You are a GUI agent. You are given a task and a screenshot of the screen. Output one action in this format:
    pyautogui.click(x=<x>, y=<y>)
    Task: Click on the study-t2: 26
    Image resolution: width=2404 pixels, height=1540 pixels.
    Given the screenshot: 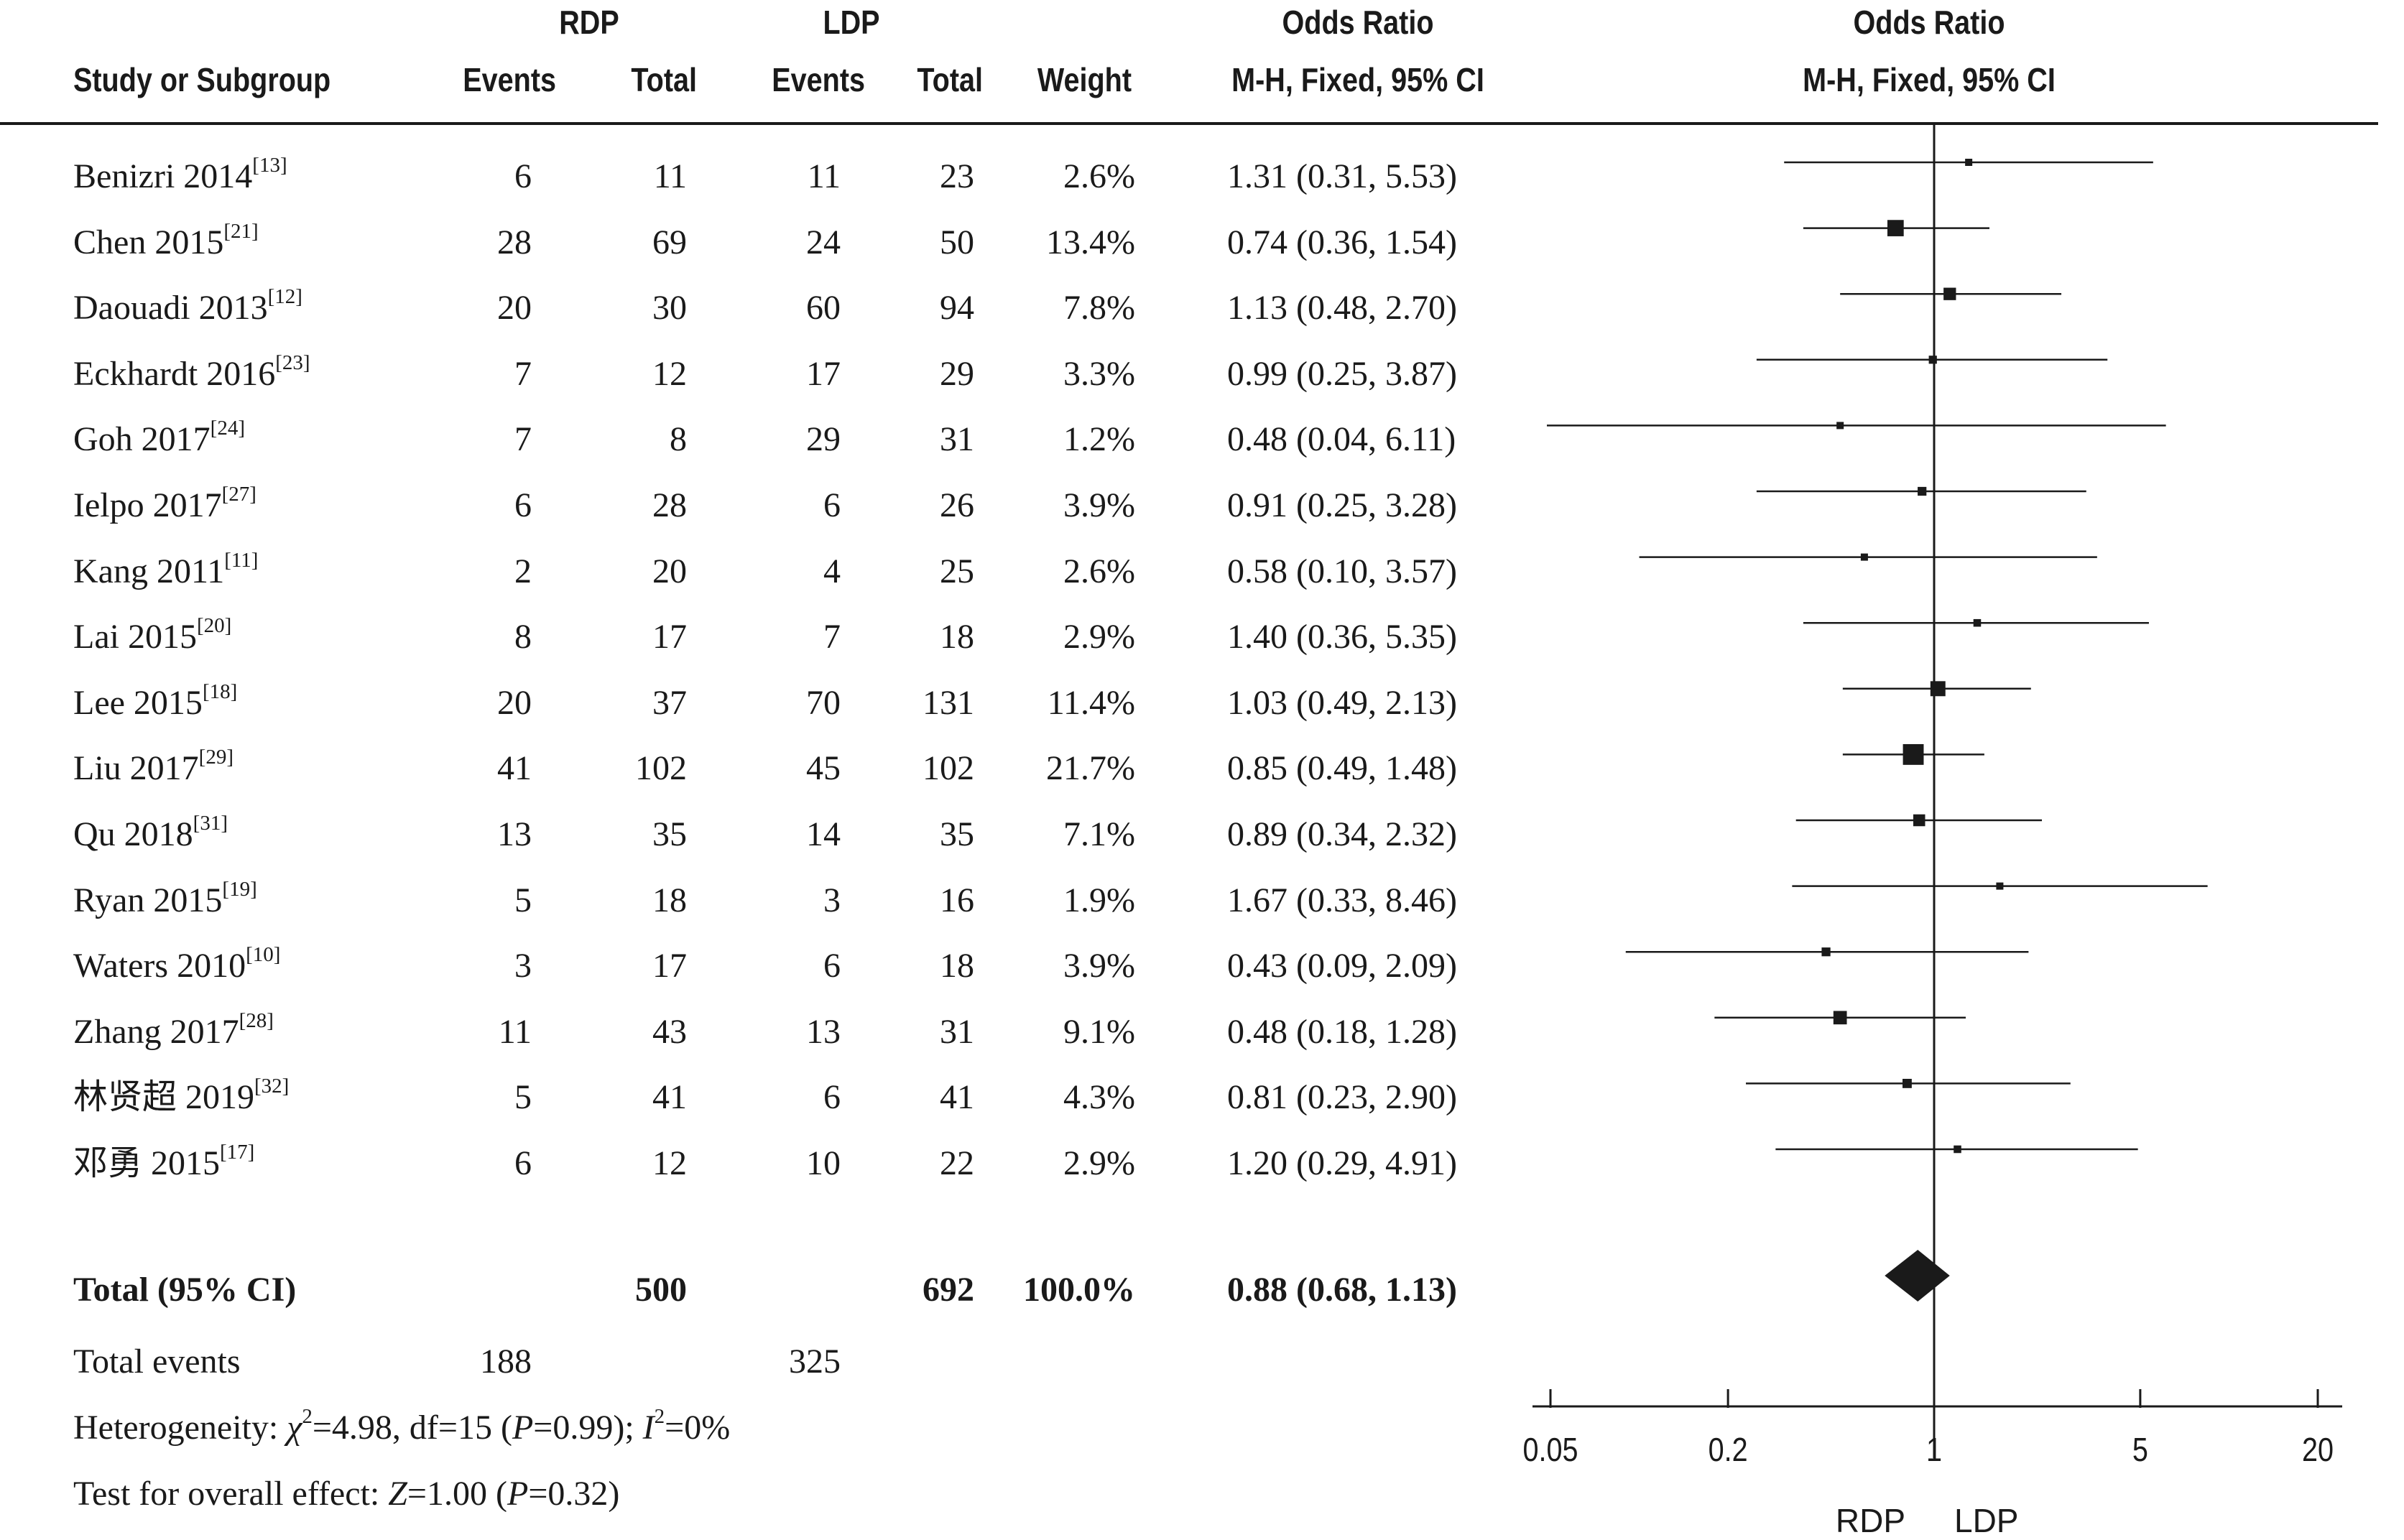 What is the action you would take?
    pyautogui.click(x=957, y=505)
    